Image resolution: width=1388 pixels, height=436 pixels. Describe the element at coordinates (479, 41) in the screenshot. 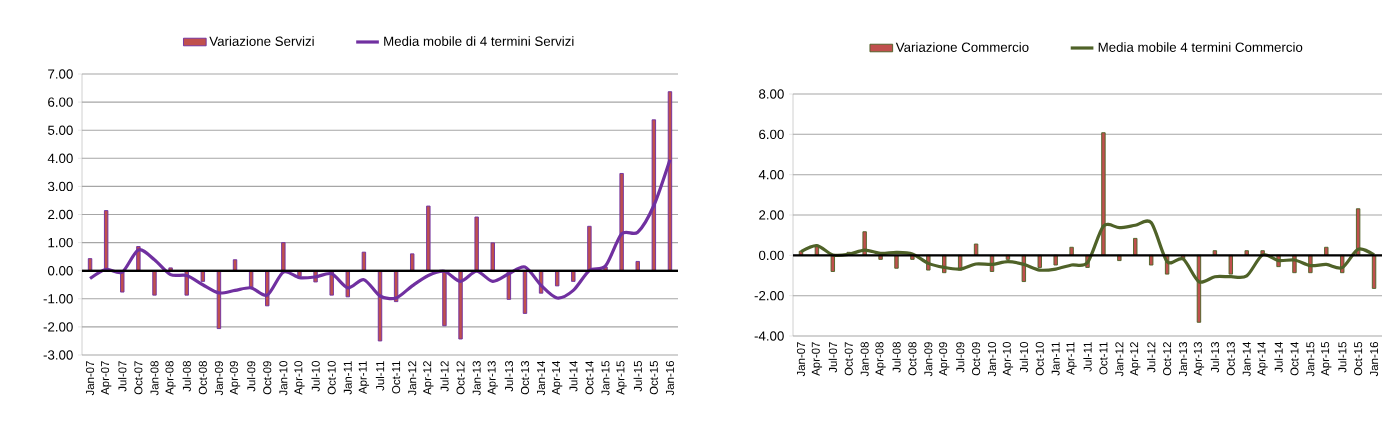

I see `legend-label: Media mobile di 4 termini Servizi` at that location.